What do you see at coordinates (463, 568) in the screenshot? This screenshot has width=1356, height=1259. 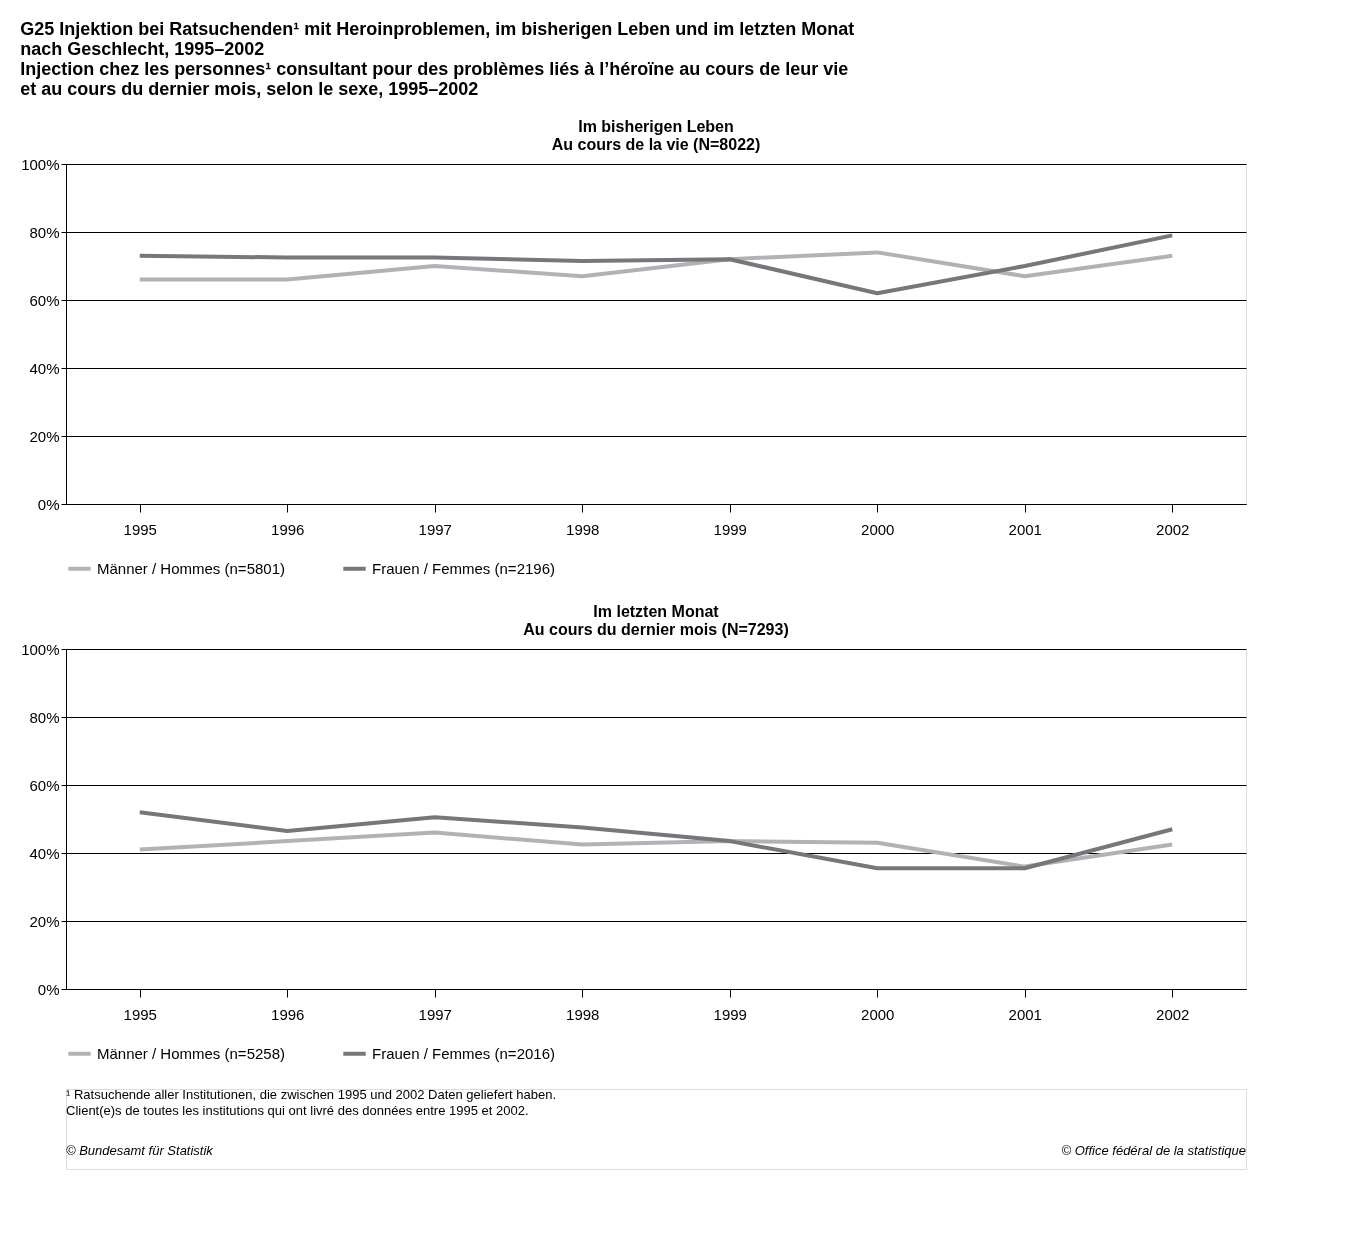 I see `legend-label: Frauen / Femmes (n=2196)` at bounding box center [463, 568].